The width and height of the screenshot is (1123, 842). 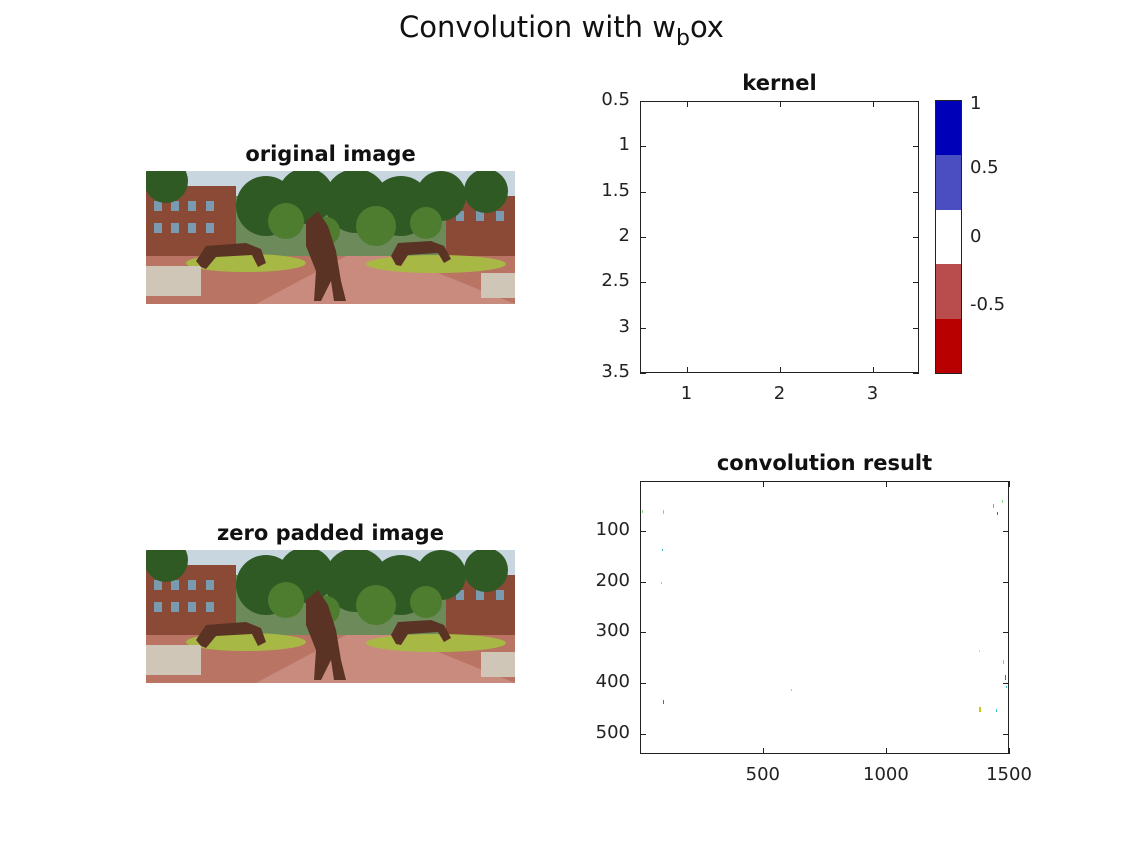 I want to click on kernel-y-tick-label: 3.5, so click(x=615, y=371).